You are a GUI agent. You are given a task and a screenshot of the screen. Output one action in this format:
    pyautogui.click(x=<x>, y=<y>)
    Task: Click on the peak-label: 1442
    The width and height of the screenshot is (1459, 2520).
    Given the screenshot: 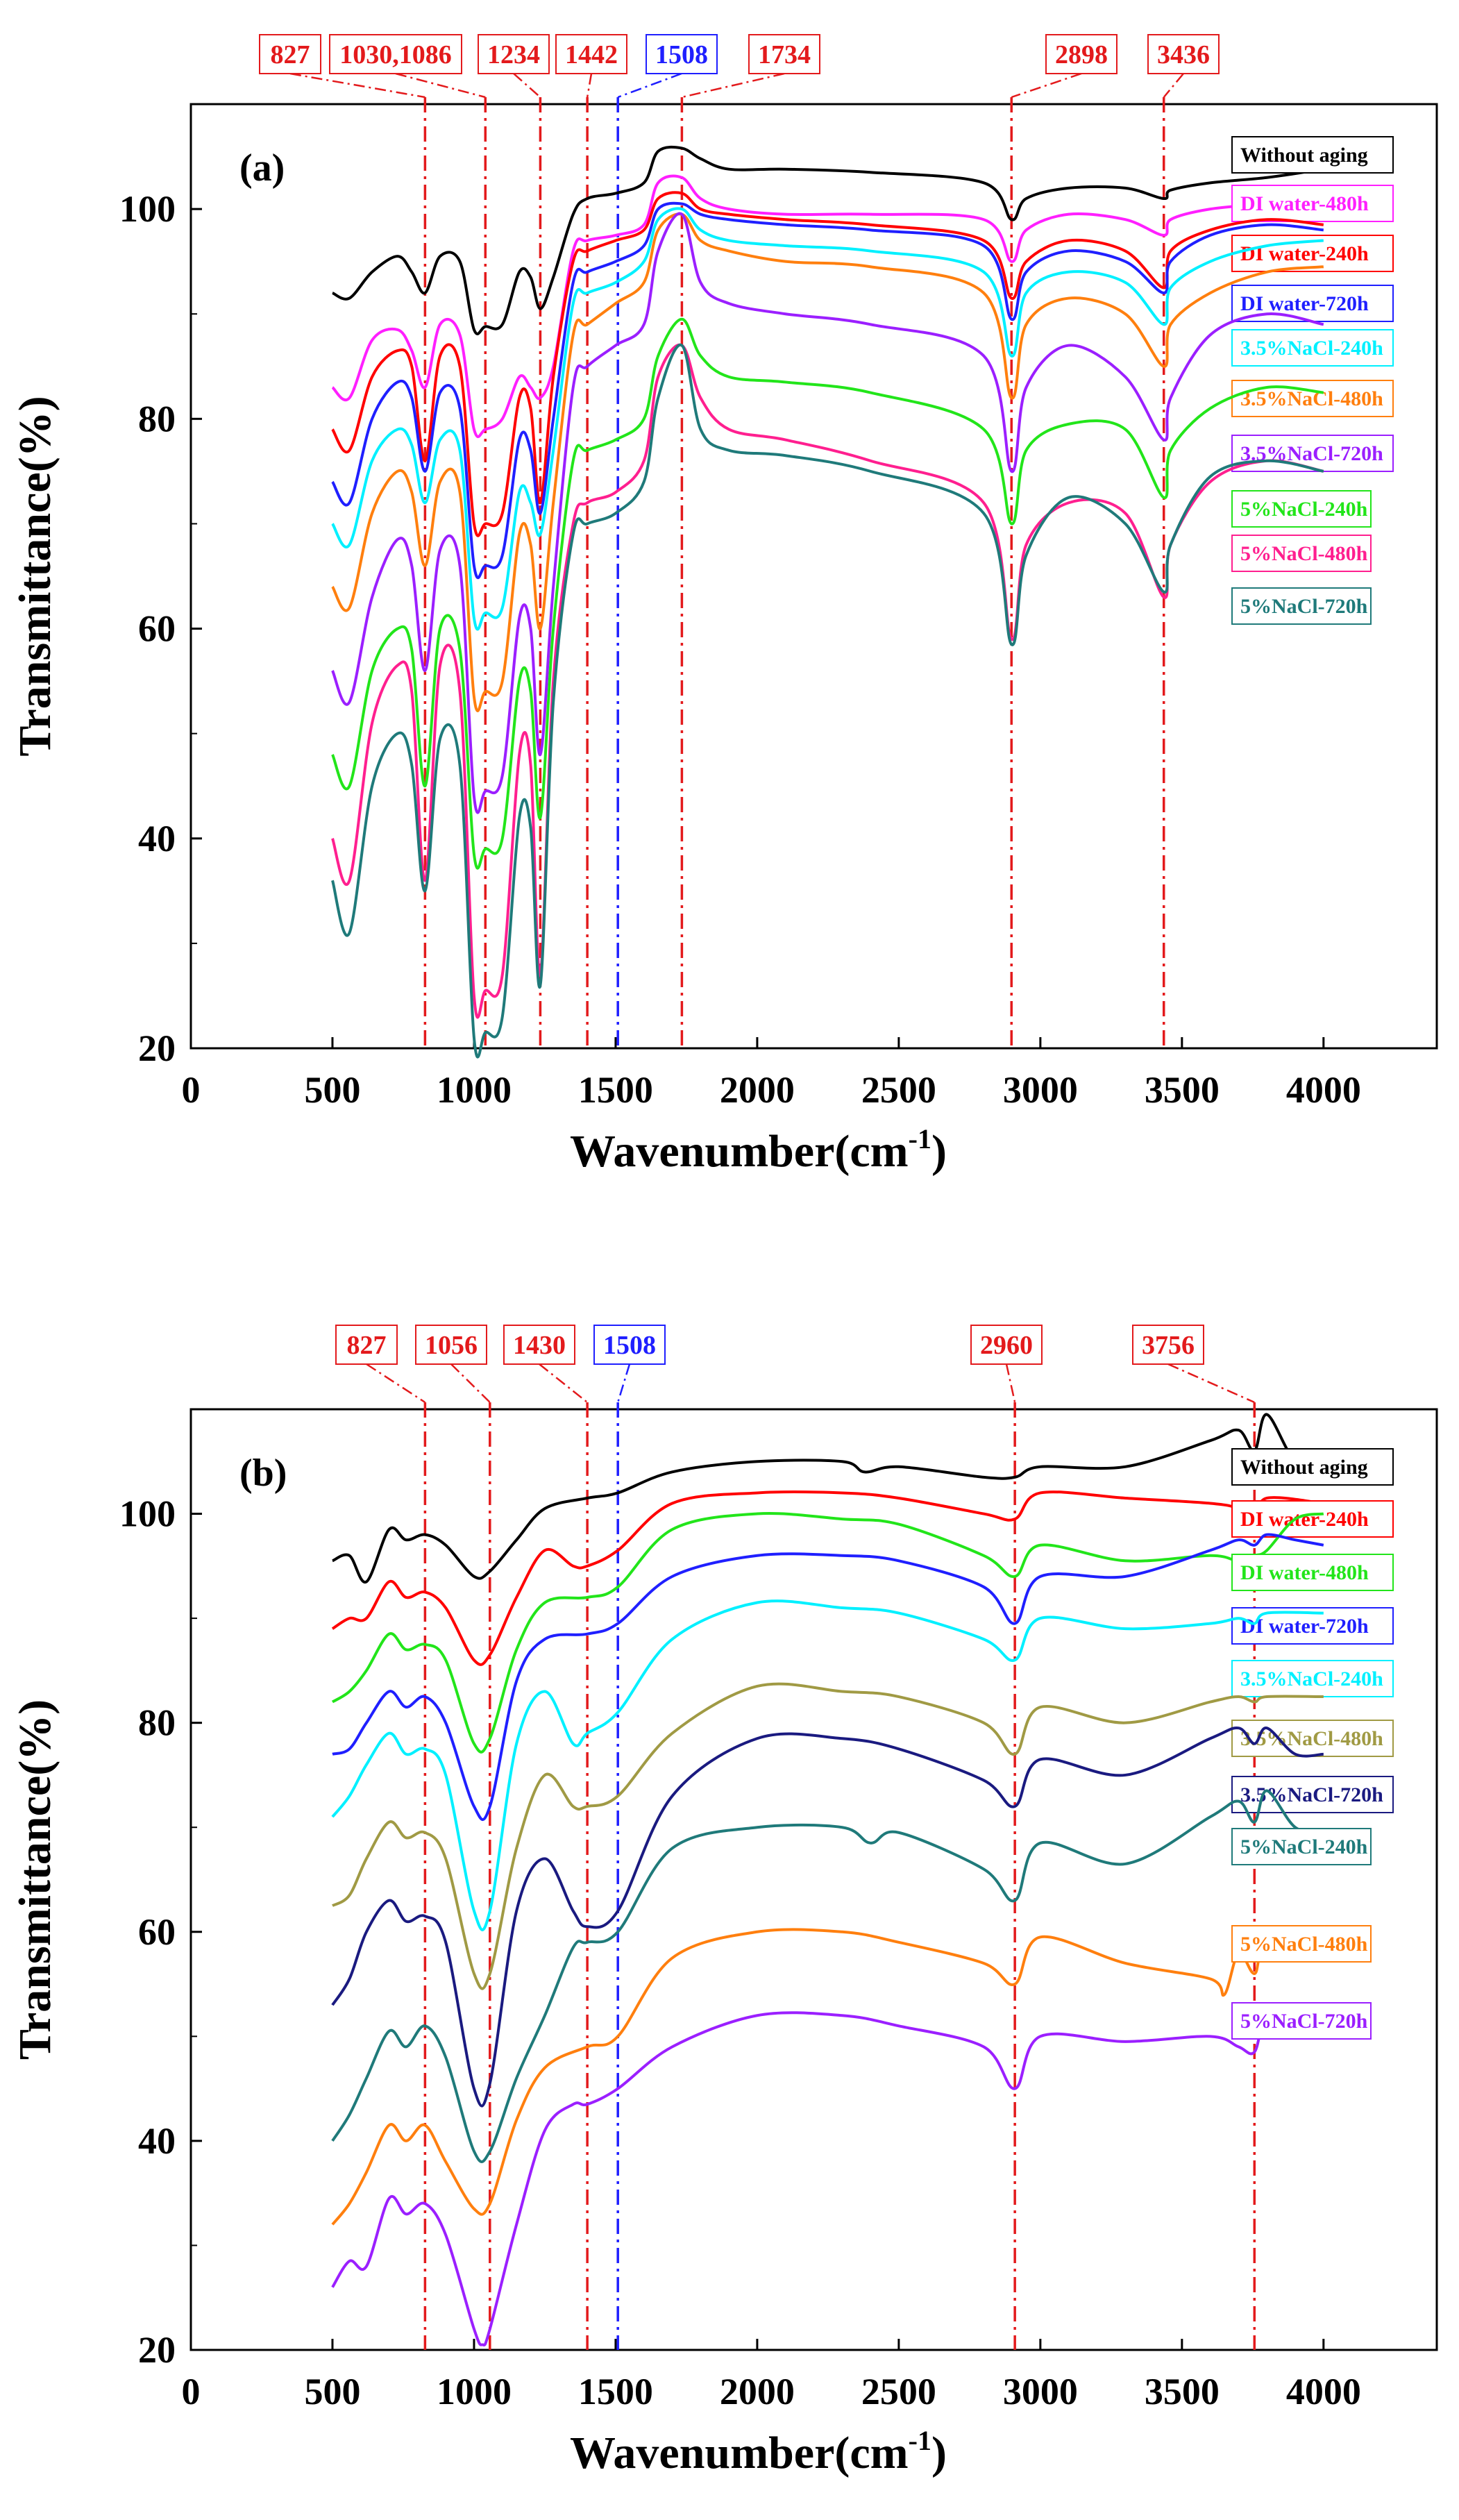 What is the action you would take?
    pyautogui.click(x=591, y=54)
    